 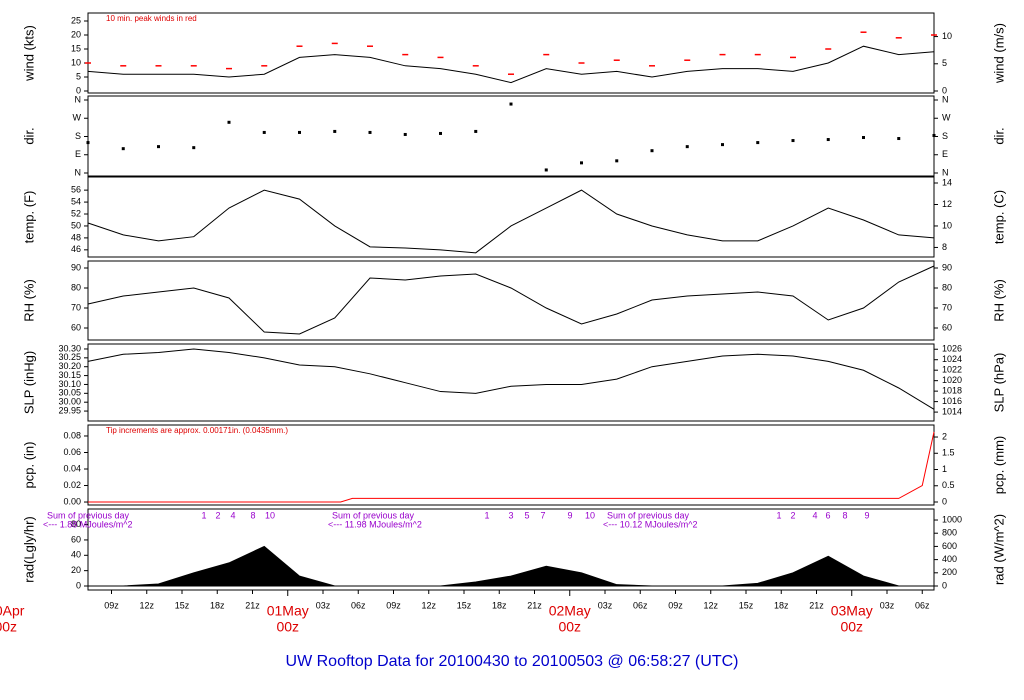 I want to click on y-axis-title: RH (%), so click(x=28, y=300).